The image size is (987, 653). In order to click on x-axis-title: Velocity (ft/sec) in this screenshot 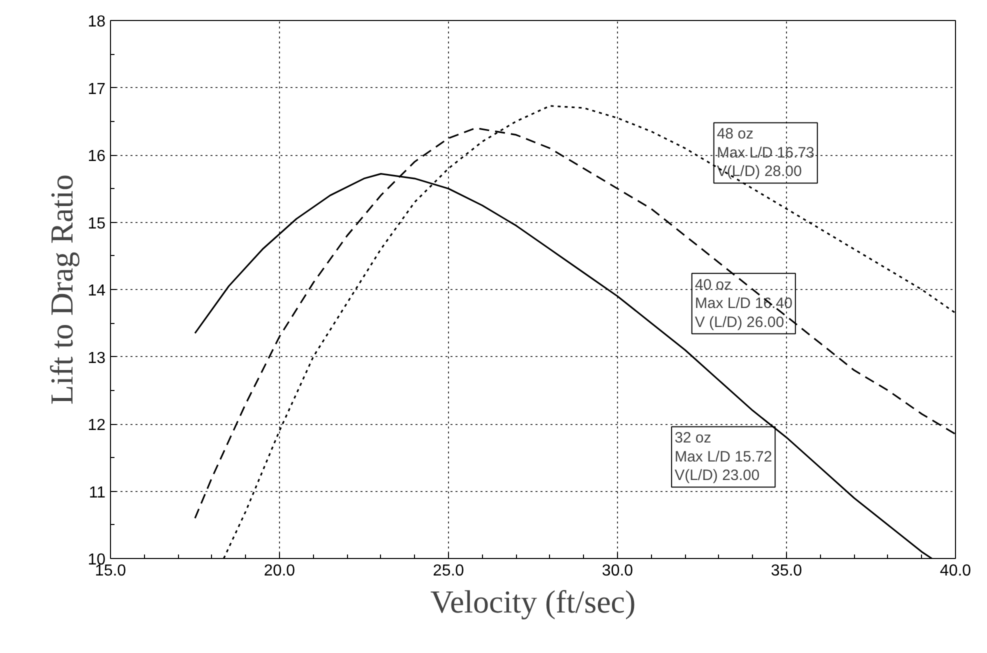, I will do `click(533, 602)`.